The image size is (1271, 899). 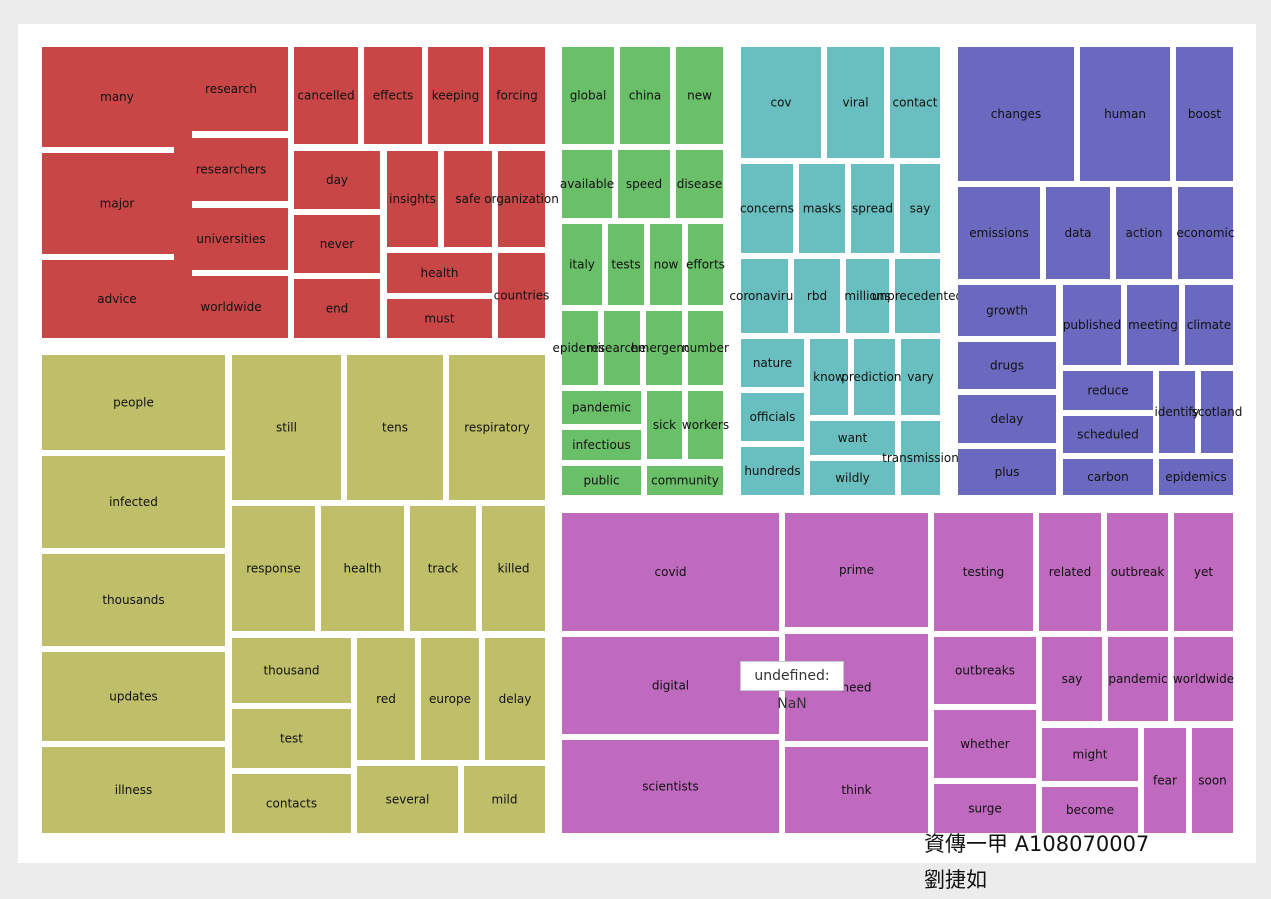 I want to click on treemap-cell-killed, so click(x=513, y=568).